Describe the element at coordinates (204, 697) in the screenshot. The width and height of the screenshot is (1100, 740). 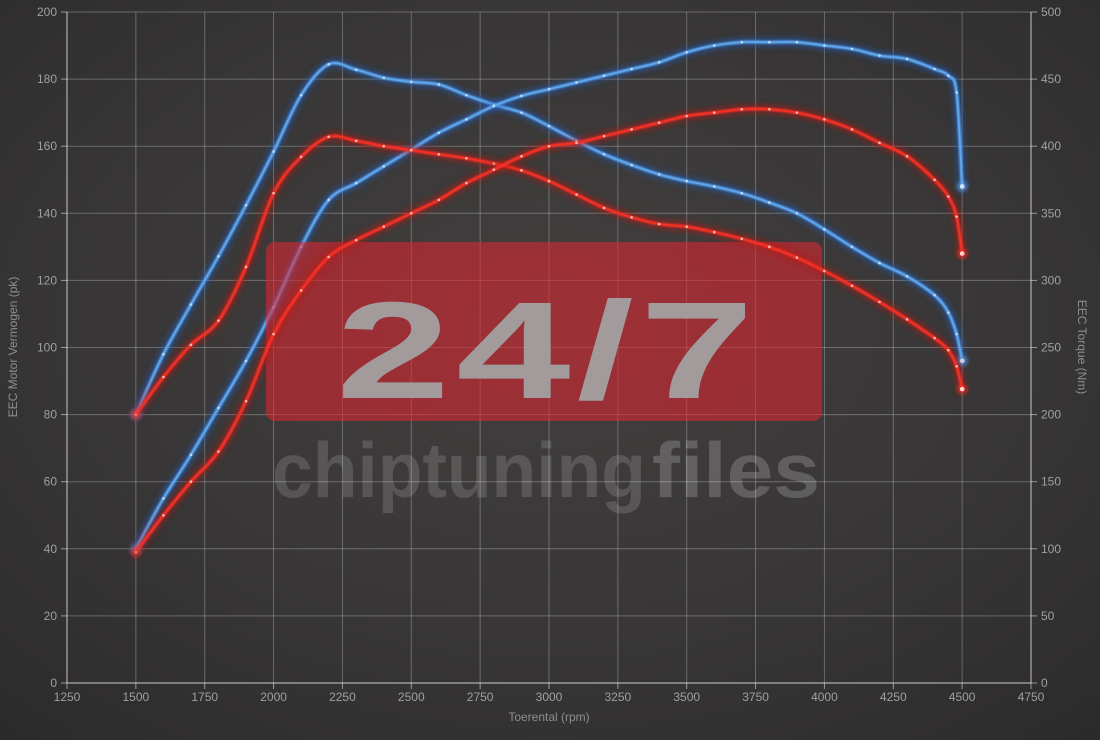
I see `x-tick-label-1750: 1750` at that location.